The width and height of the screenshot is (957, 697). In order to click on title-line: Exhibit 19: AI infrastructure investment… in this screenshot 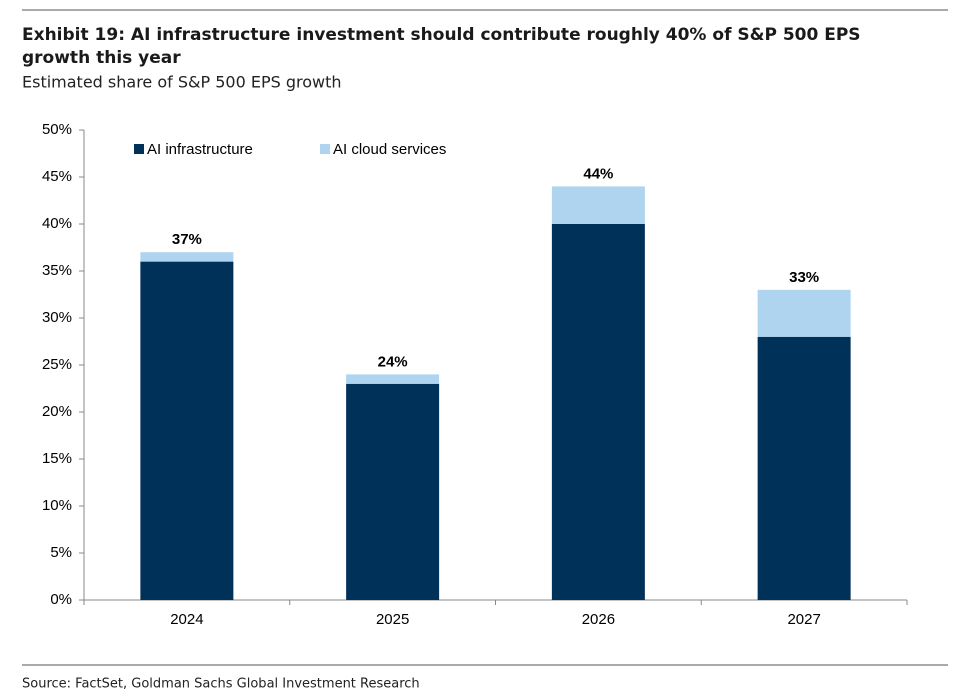, I will do `click(441, 35)`.